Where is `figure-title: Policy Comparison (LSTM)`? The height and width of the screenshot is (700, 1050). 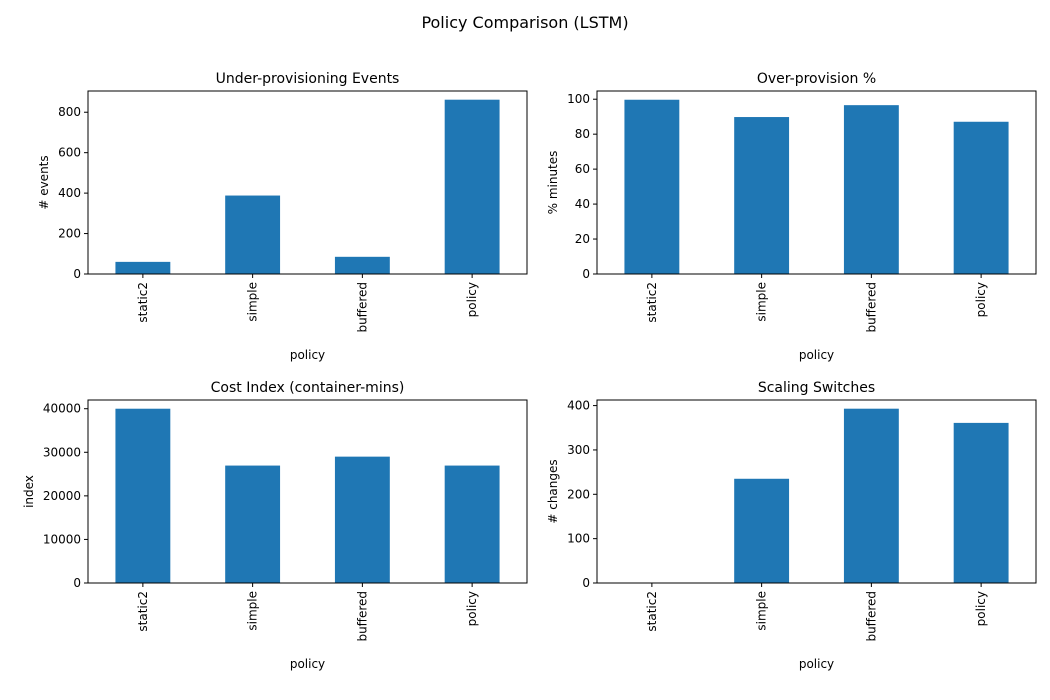
figure-title: Policy Comparison (LSTM) is located at coordinates (524, 22).